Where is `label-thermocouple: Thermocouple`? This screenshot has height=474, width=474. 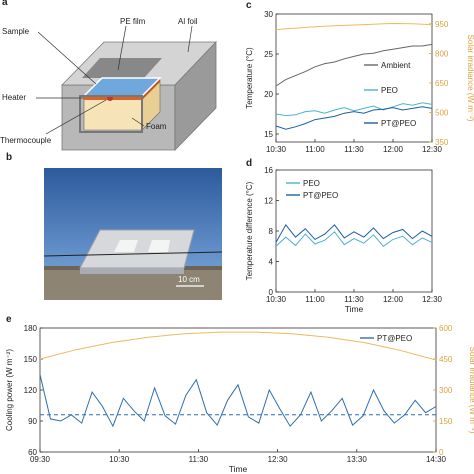 label-thermocouple: Thermocouple is located at coordinates (26, 140).